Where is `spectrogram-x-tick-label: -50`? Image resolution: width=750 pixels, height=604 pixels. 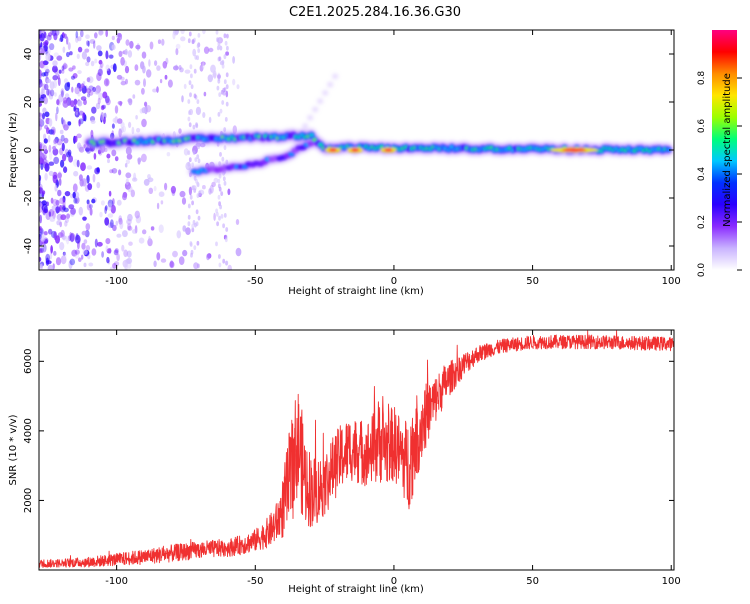 spectrogram-x-tick-label: -50 is located at coordinates (255, 281).